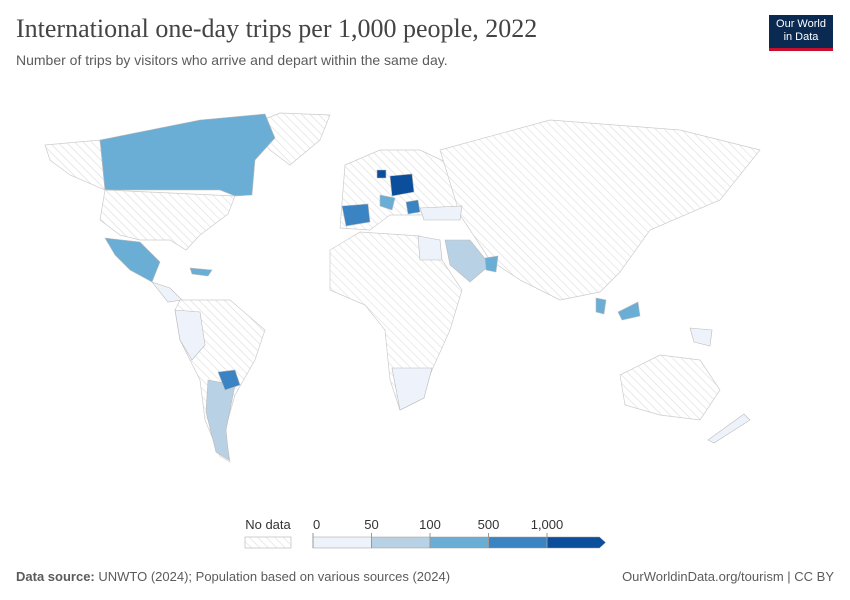 The image size is (850, 600). I want to click on logo-line: Our World, so click(801, 24).